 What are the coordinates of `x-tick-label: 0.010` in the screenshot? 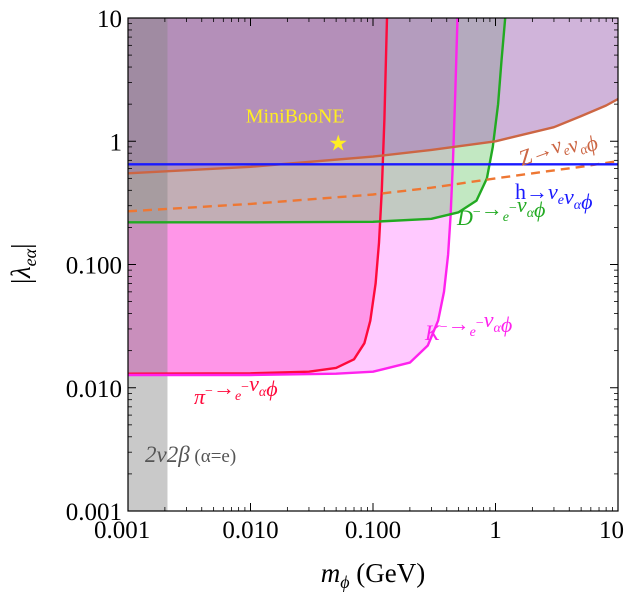 It's located at (250, 530).